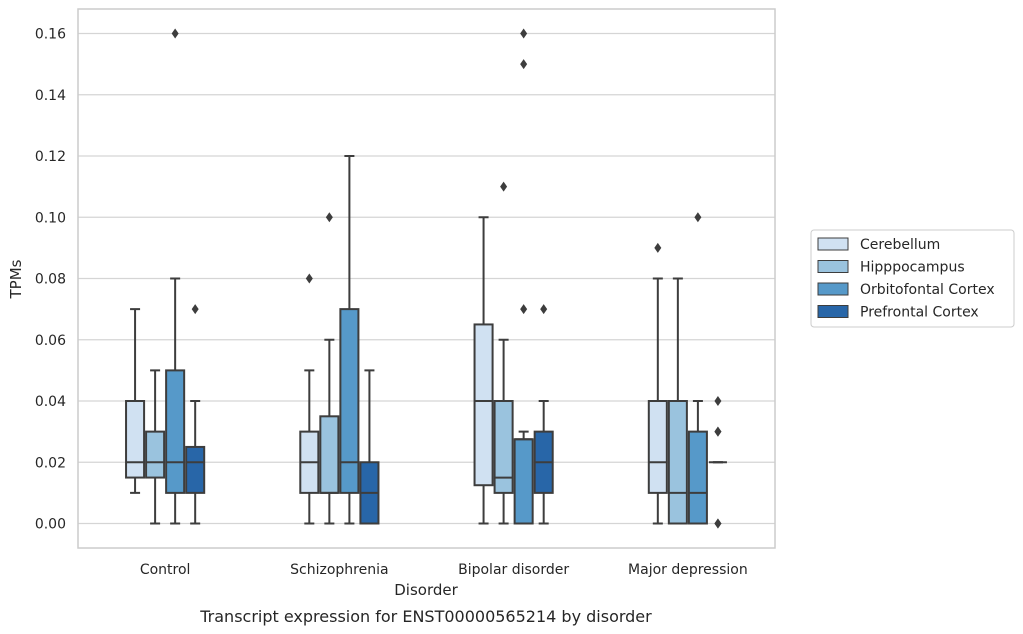 This screenshot has width=1023, height=634. I want to click on y-tick-label: 0.06, so click(50, 341).